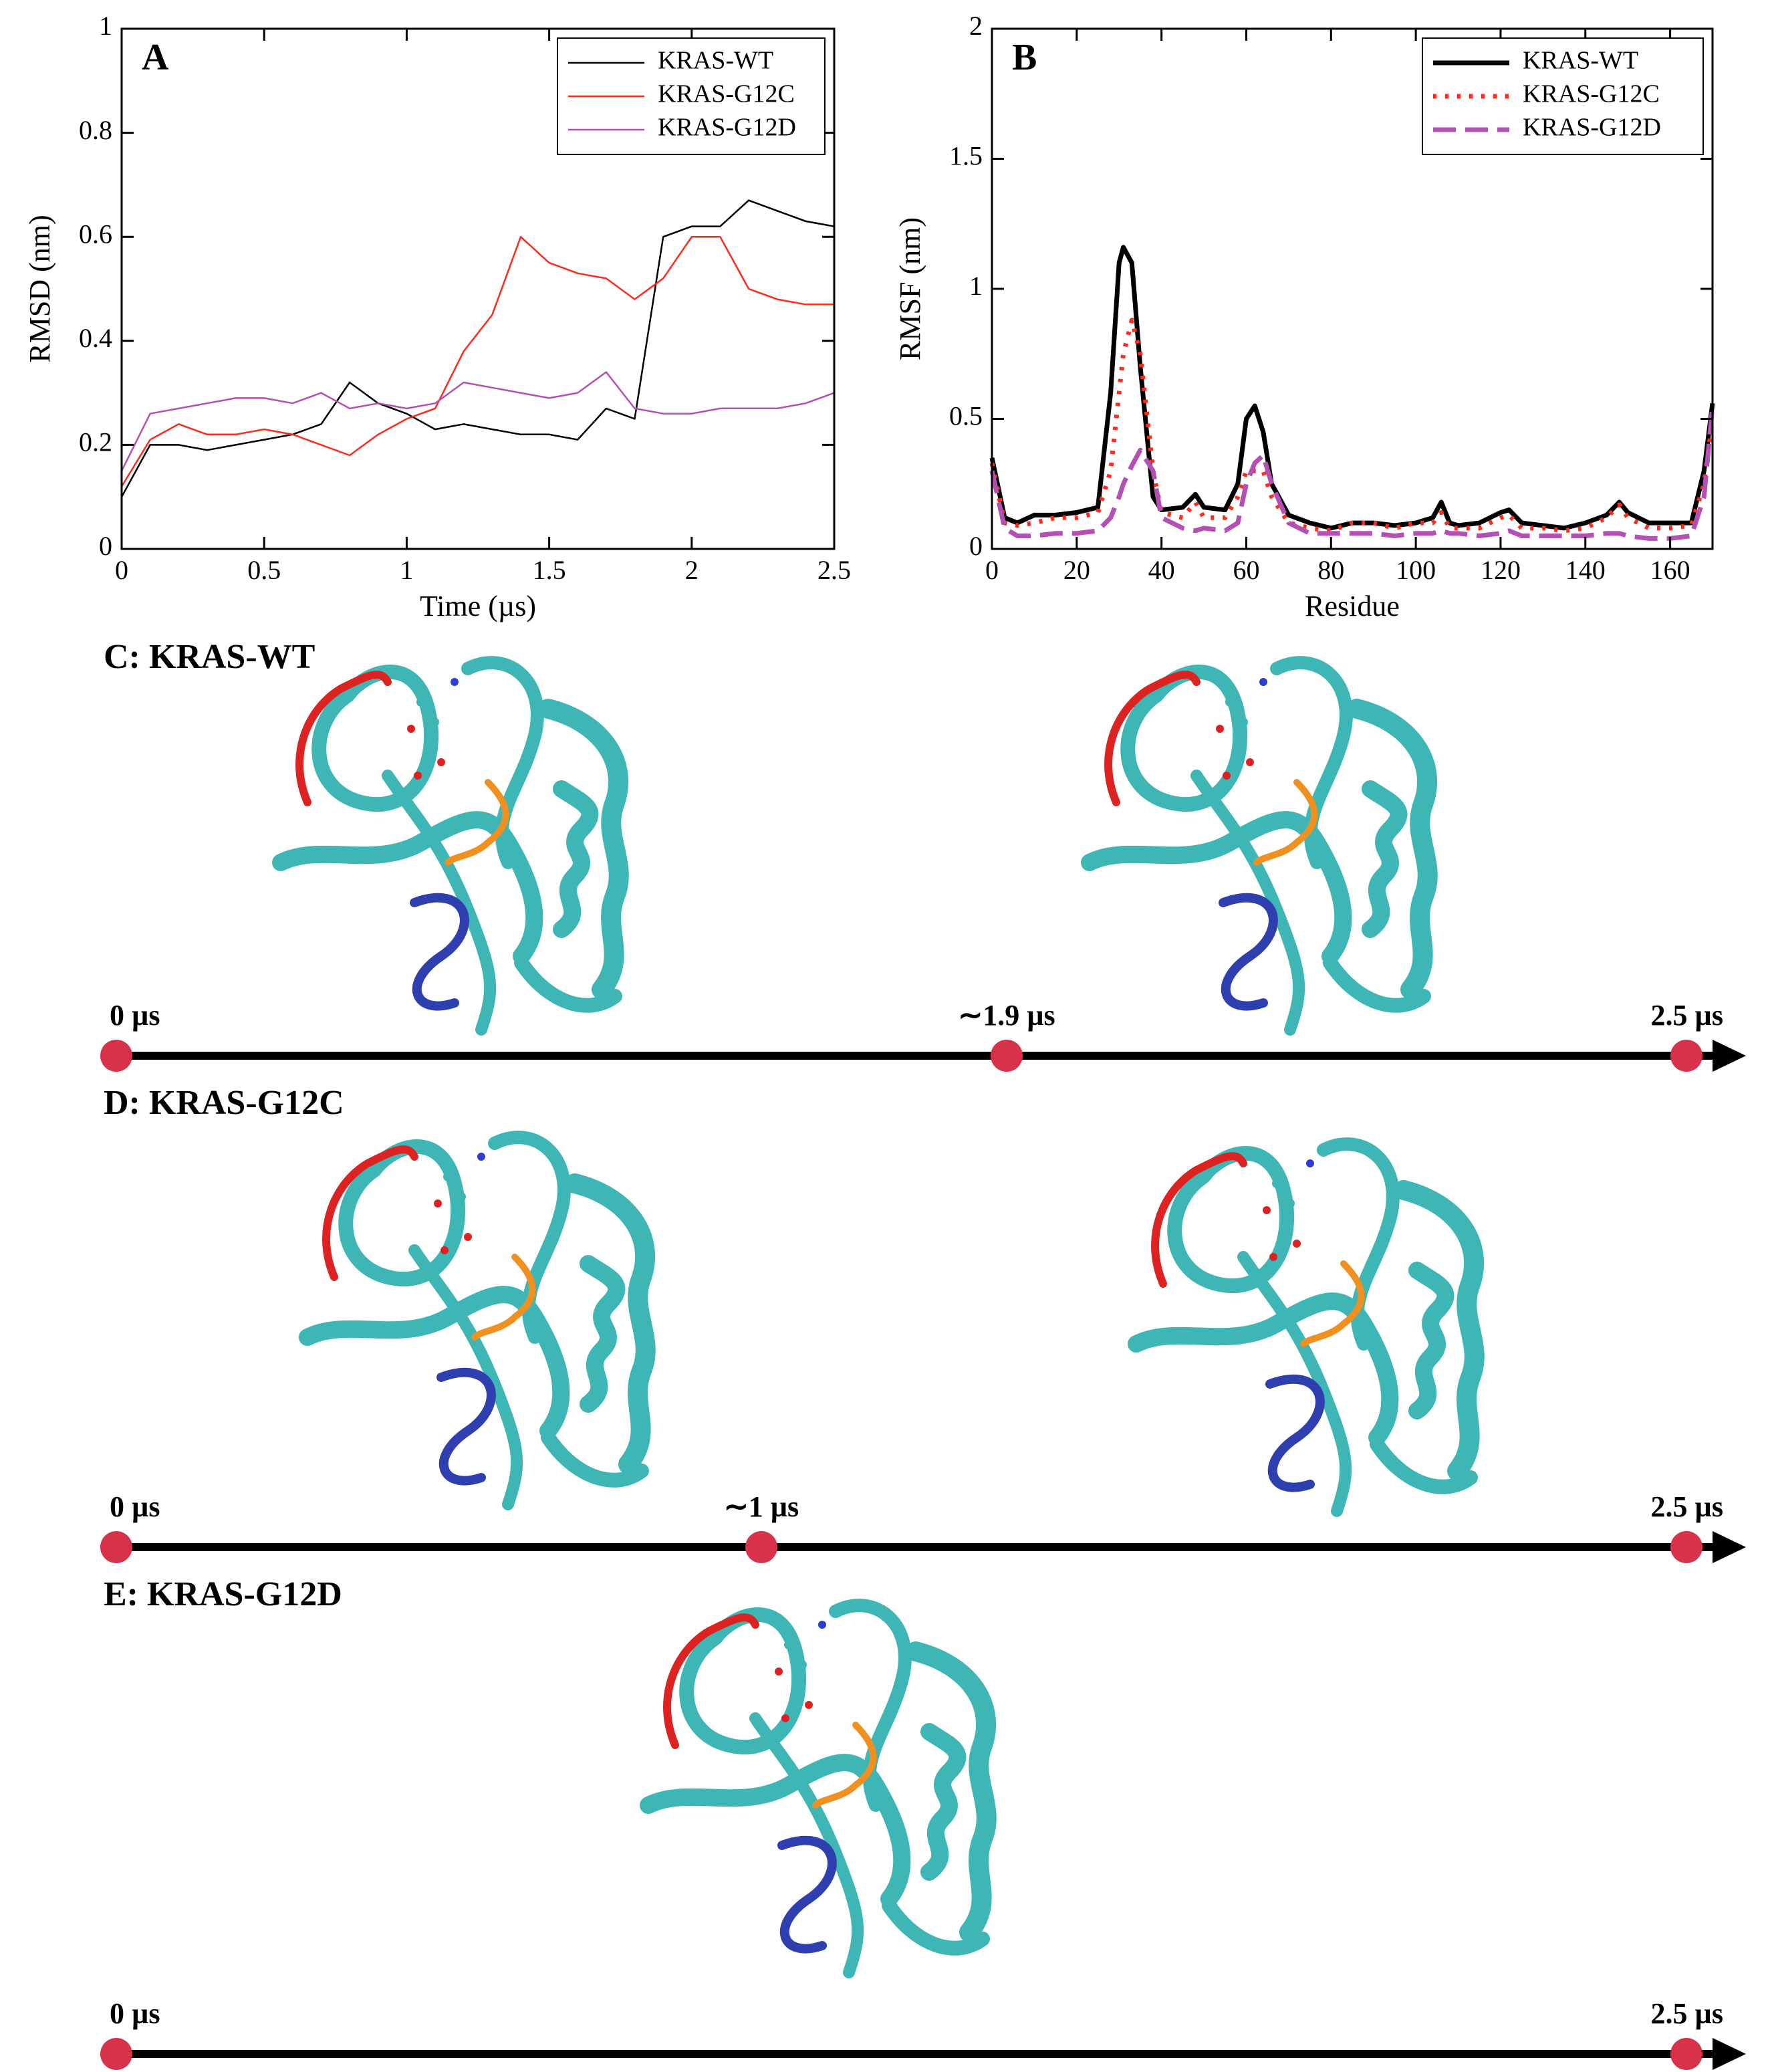  Describe the element at coordinates (549, 570) in the screenshot. I see `x-tick-label: 1.5` at that location.